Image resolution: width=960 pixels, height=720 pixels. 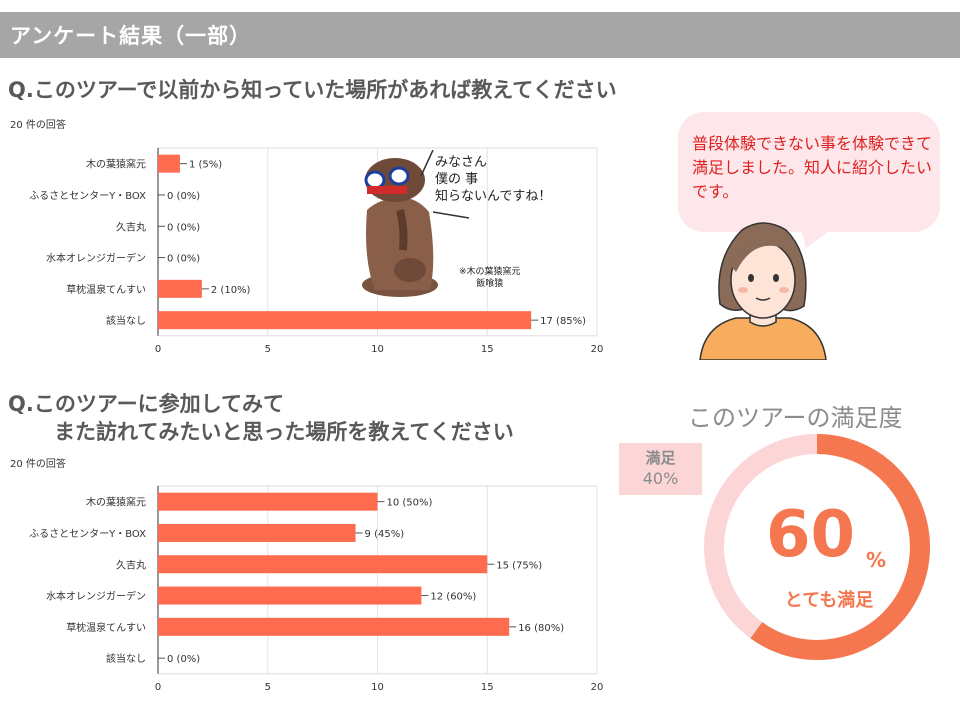 What do you see at coordinates (876, 560) in the screenshot?
I see `very-satisfied-unit: %` at bounding box center [876, 560].